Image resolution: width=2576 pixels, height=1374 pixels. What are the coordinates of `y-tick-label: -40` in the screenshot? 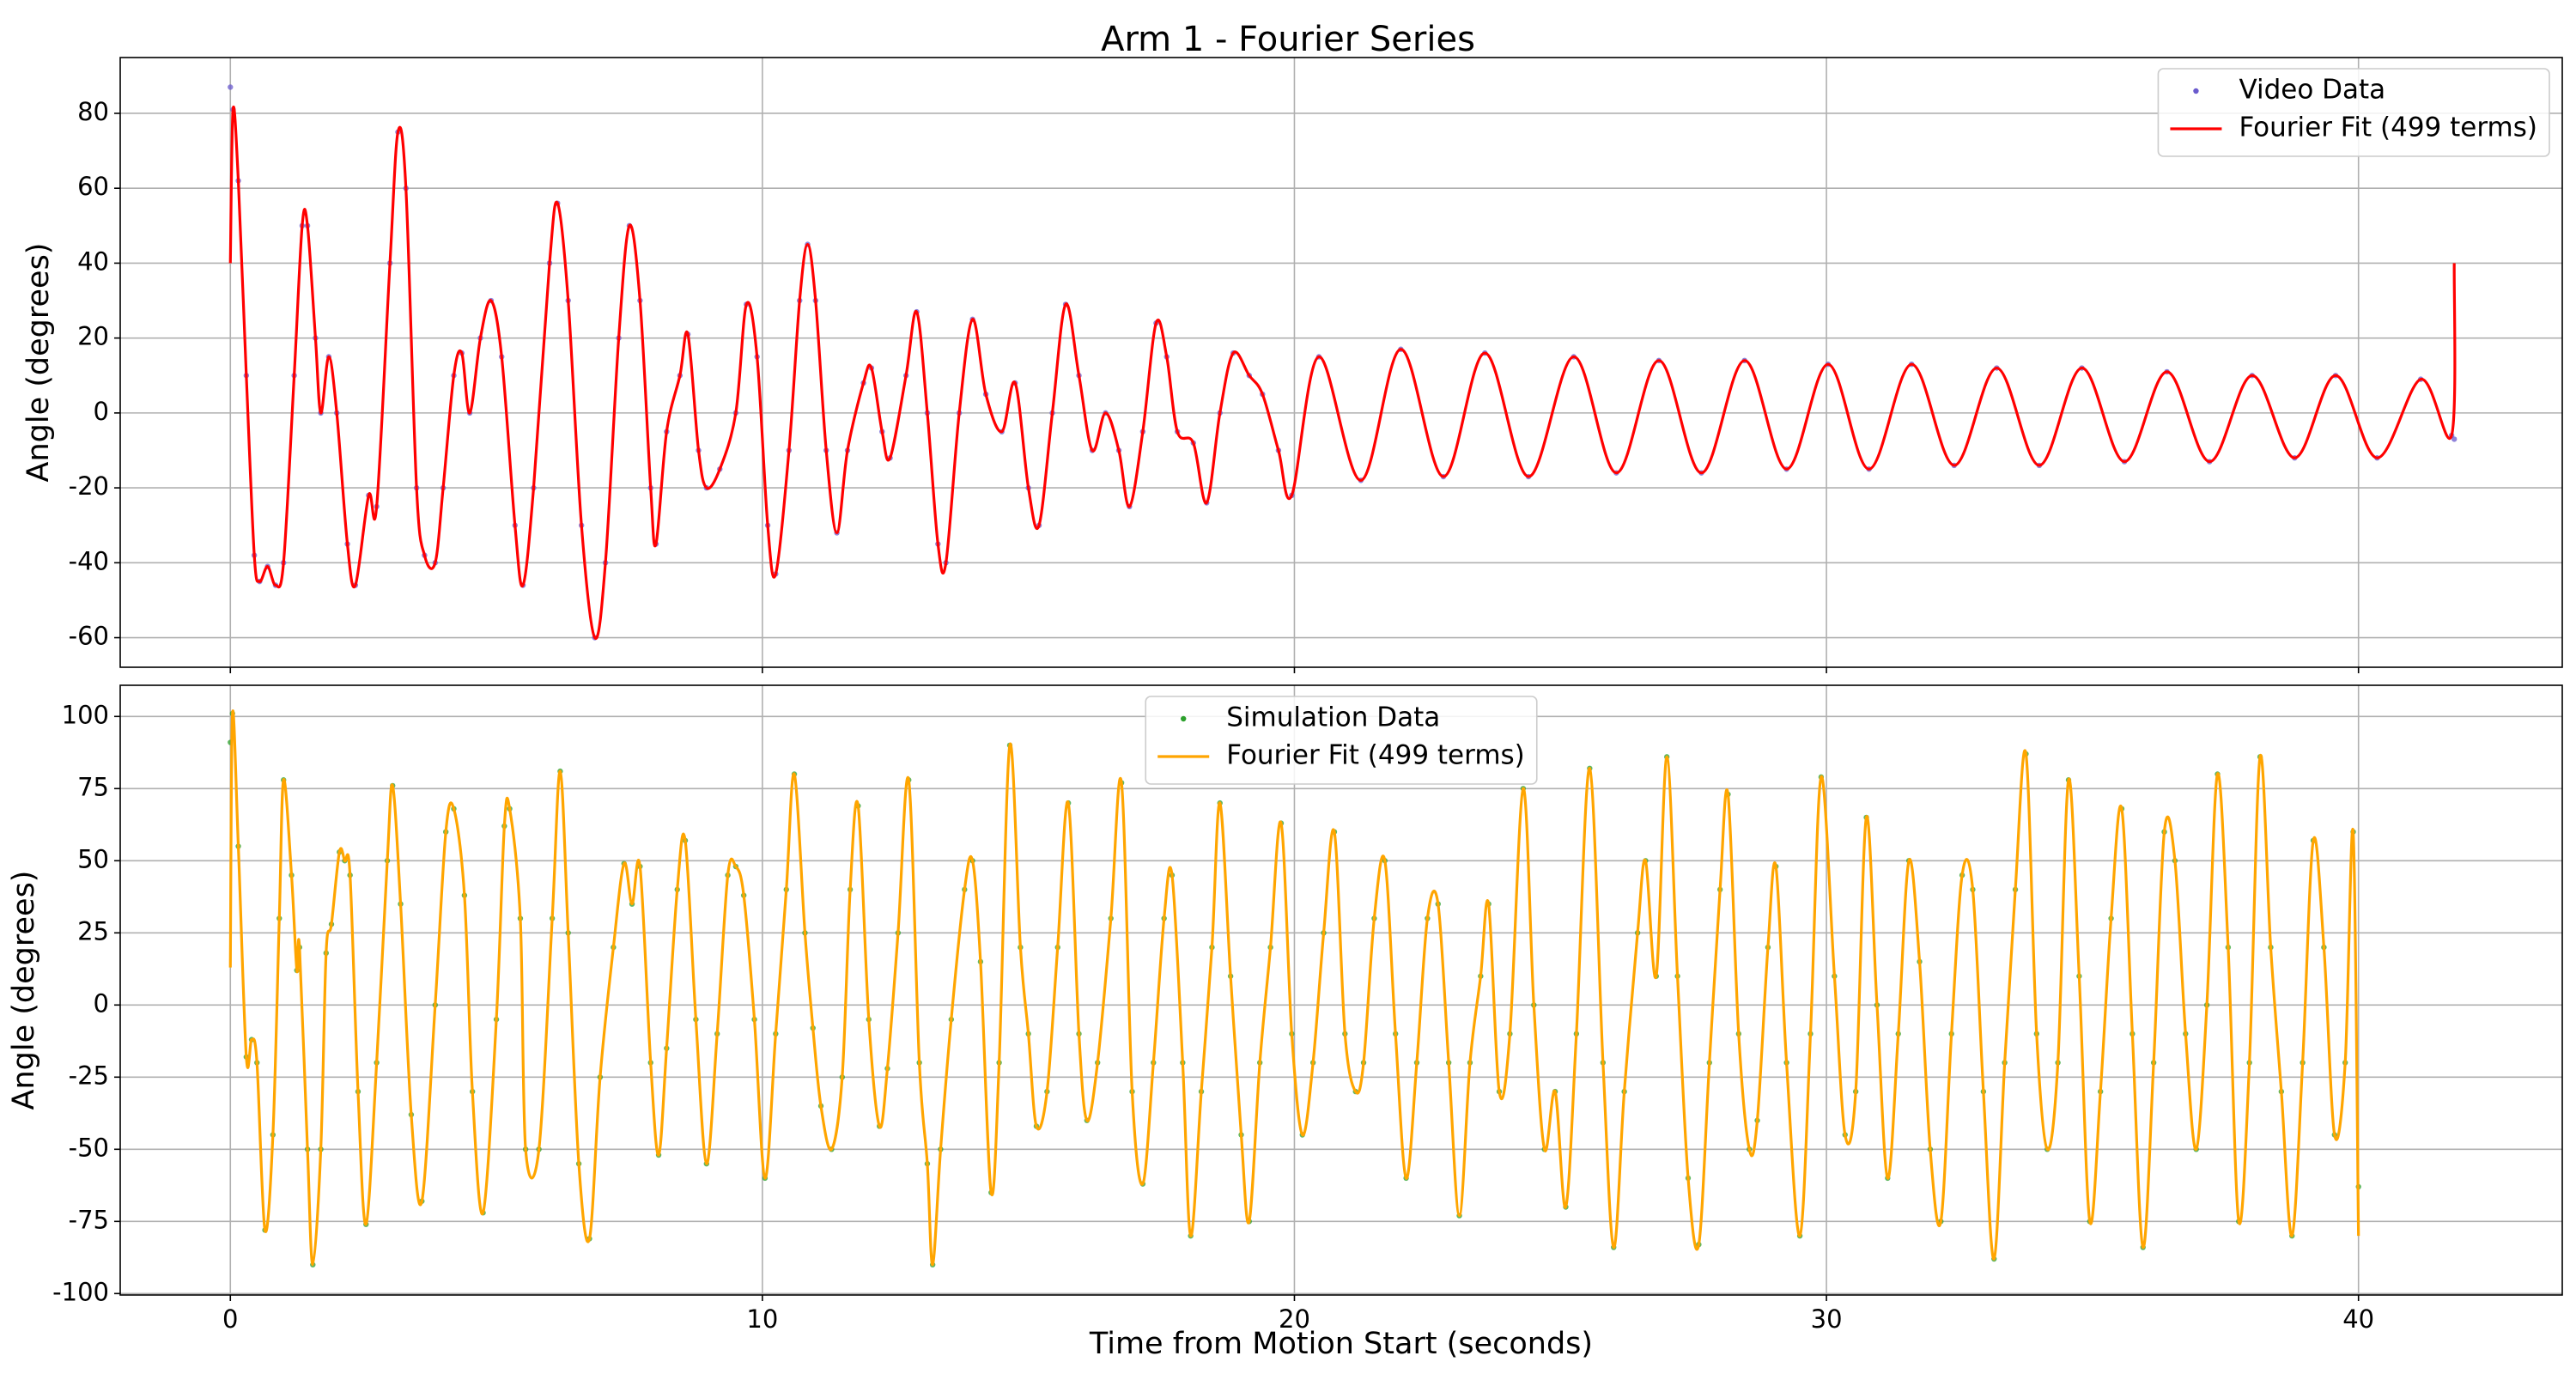 It's located at (89, 560).